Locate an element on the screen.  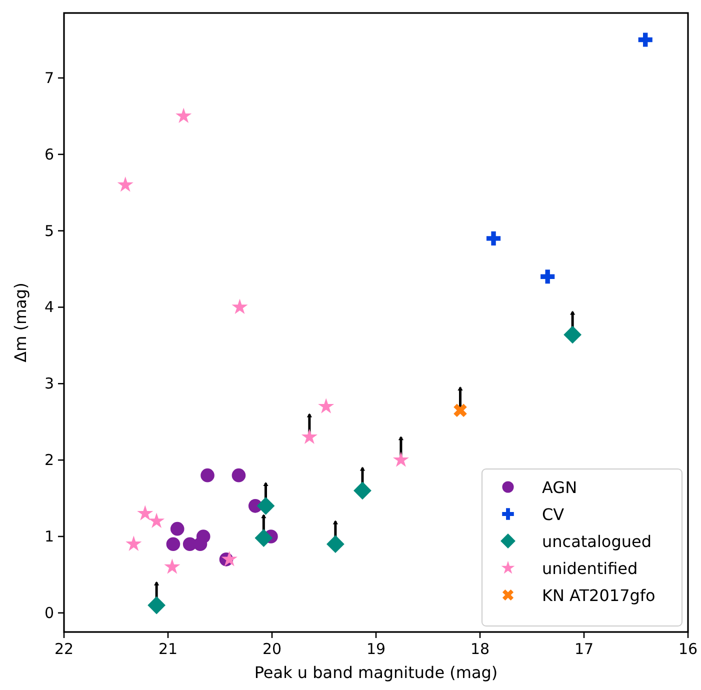
x-tick-label: 20 is located at coordinates (272, 649).